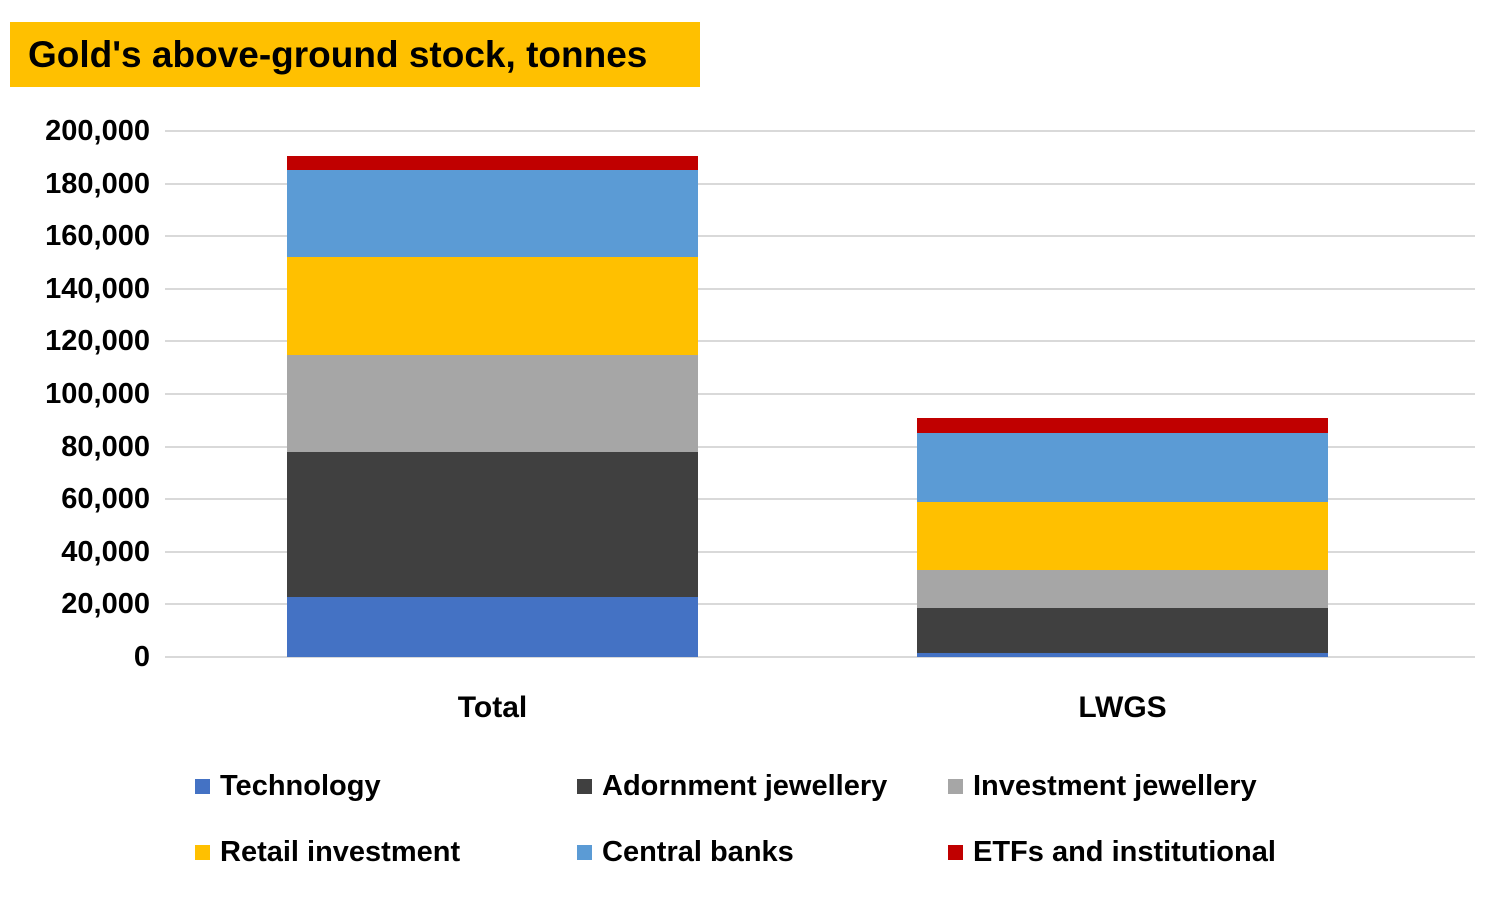 This screenshot has height=900, width=1500. I want to click on chart-title: Gold's above-ground stock, tonnes, so click(355, 54).